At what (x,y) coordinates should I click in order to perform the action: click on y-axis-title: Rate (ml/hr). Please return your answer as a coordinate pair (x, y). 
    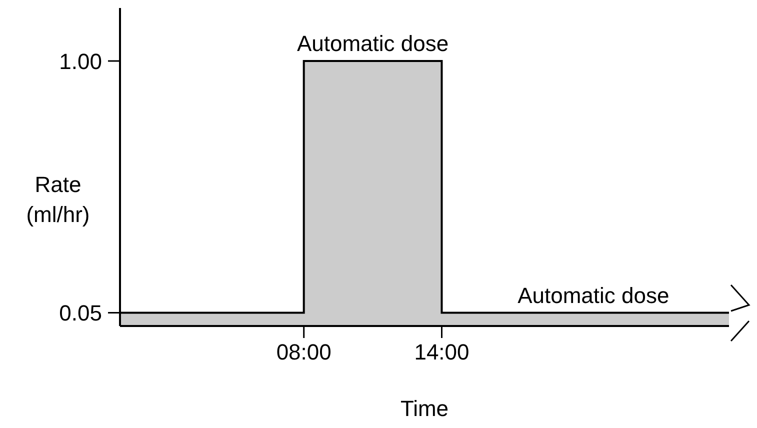
    Looking at the image, I should click on (58, 200).